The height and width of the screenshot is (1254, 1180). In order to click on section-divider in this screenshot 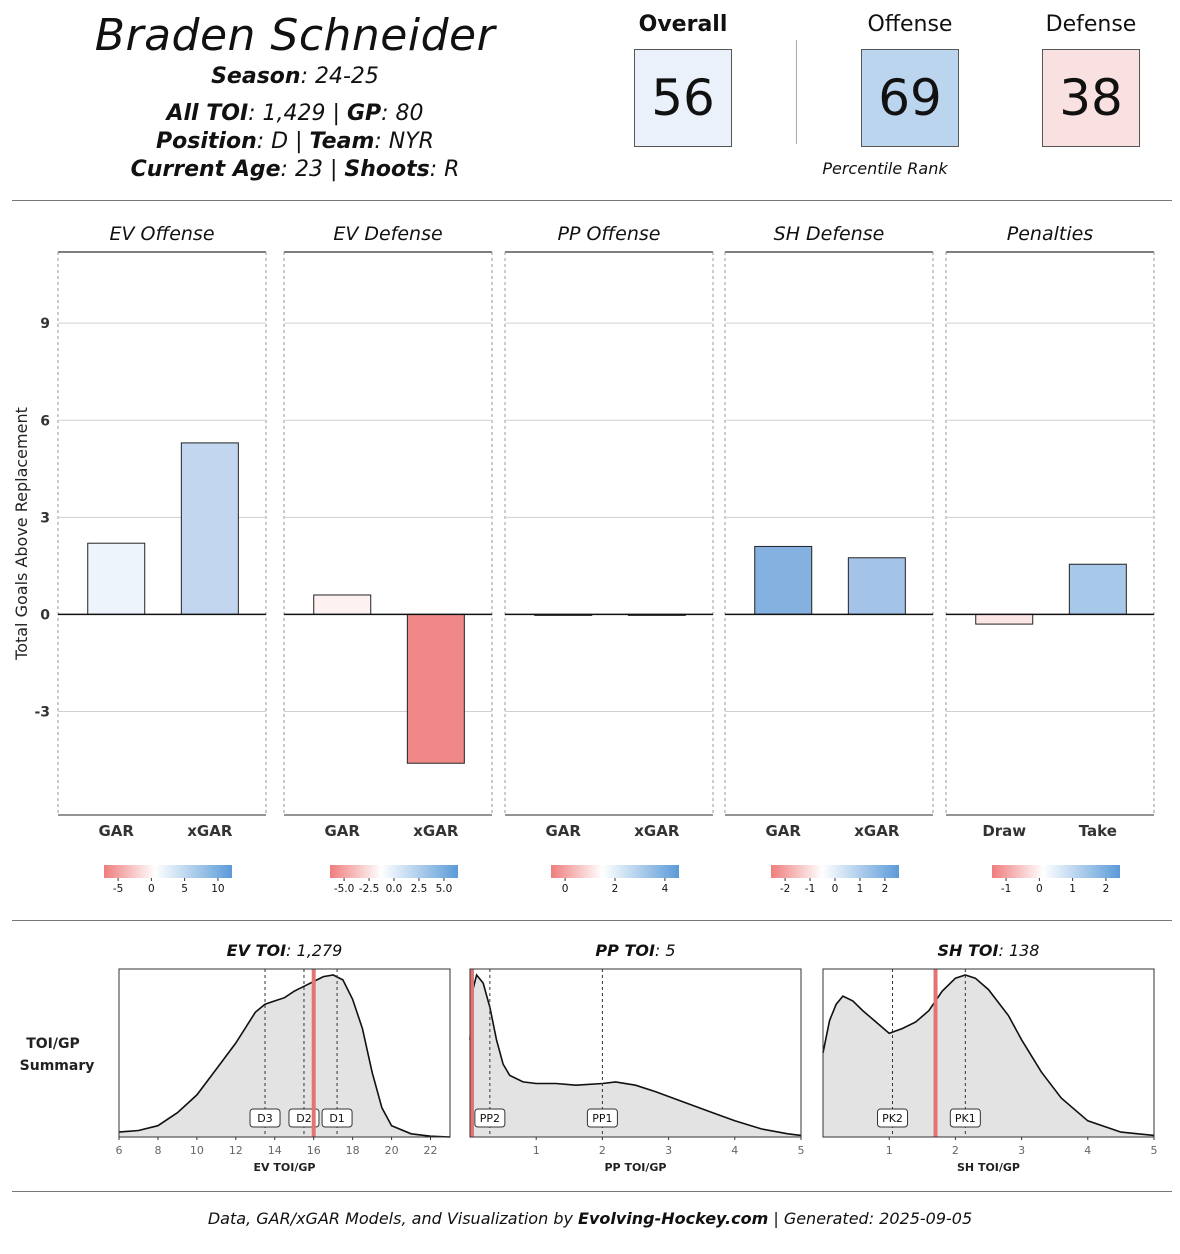, I will do `click(592, 920)`.